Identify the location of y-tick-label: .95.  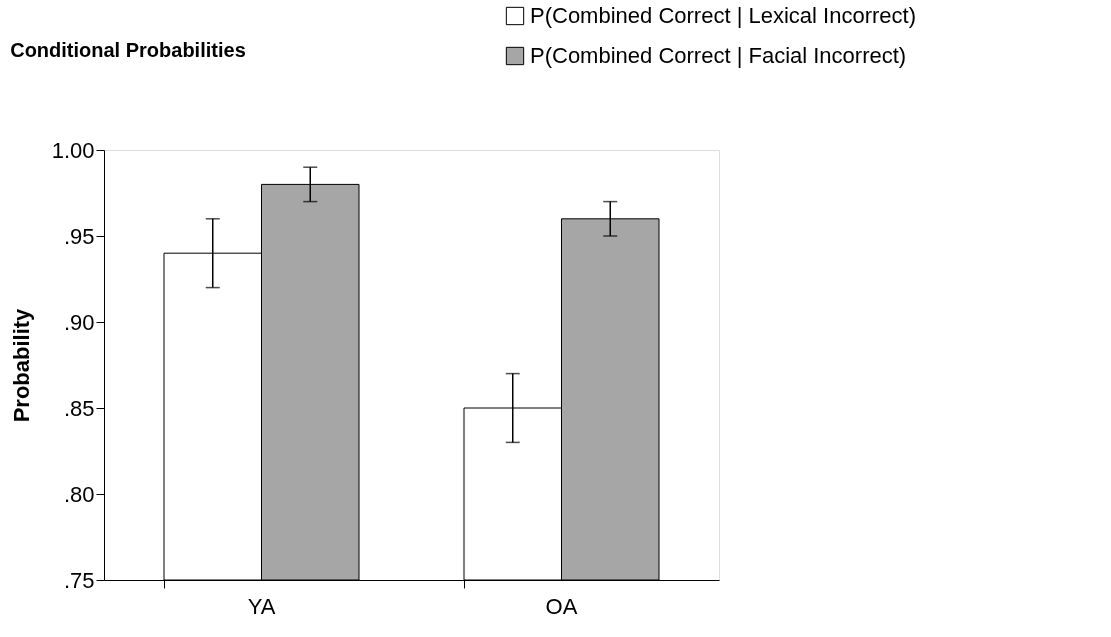
(79, 236).